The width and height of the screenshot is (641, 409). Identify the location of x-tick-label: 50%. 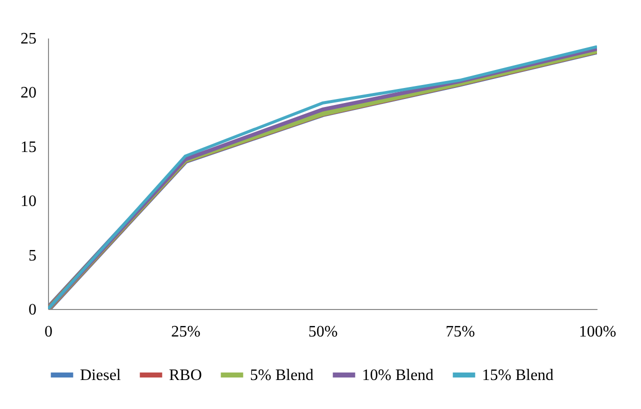
(323, 332).